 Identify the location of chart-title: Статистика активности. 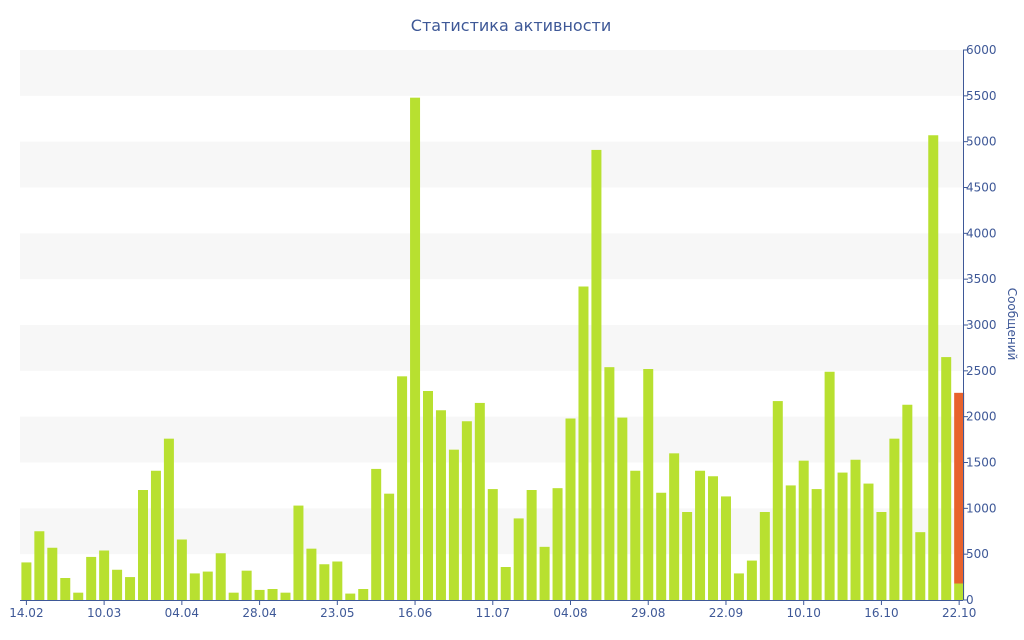
(511, 25).